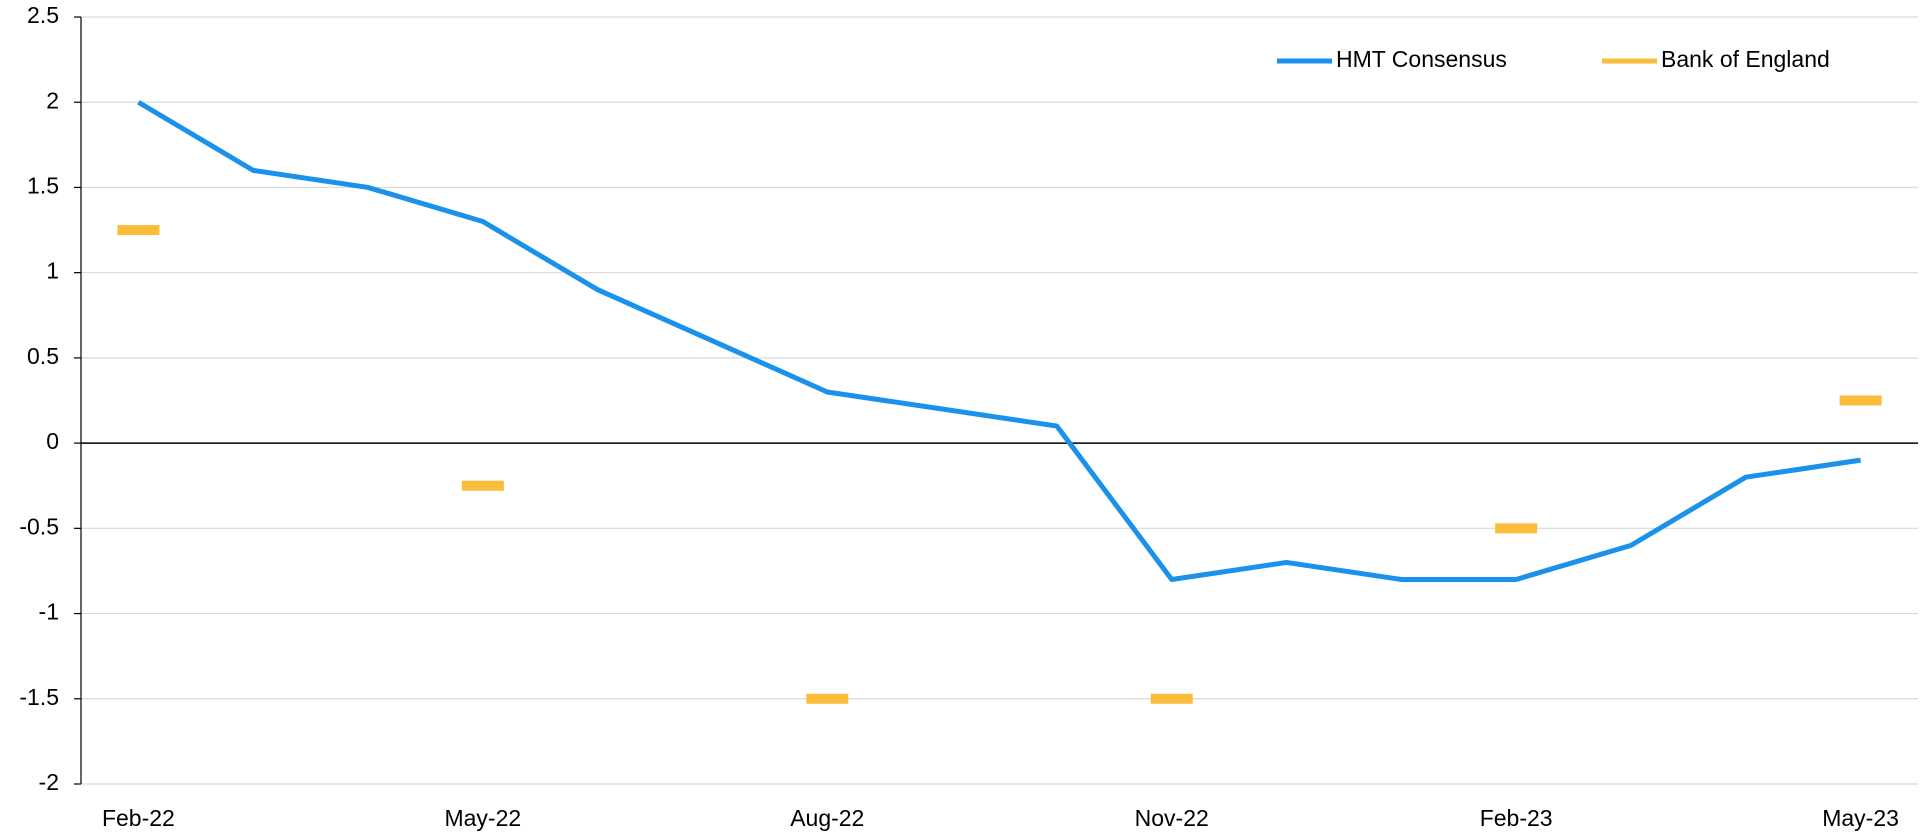  What do you see at coordinates (827, 818) in the screenshot?
I see `x-tick-label: Aug-22` at bounding box center [827, 818].